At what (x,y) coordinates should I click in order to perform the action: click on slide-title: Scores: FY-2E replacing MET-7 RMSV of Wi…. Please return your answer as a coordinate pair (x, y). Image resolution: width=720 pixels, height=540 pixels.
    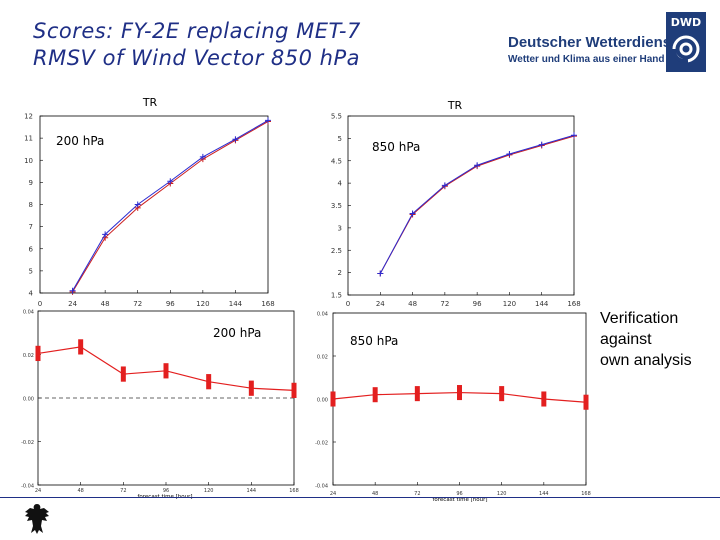
    Looking at the image, I should click on (197, 45).